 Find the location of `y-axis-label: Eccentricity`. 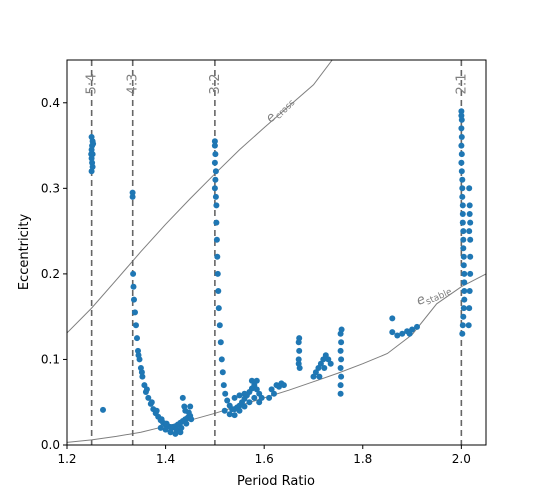

y-axis-label: Eccentricity is located at coordinates (24, 252).